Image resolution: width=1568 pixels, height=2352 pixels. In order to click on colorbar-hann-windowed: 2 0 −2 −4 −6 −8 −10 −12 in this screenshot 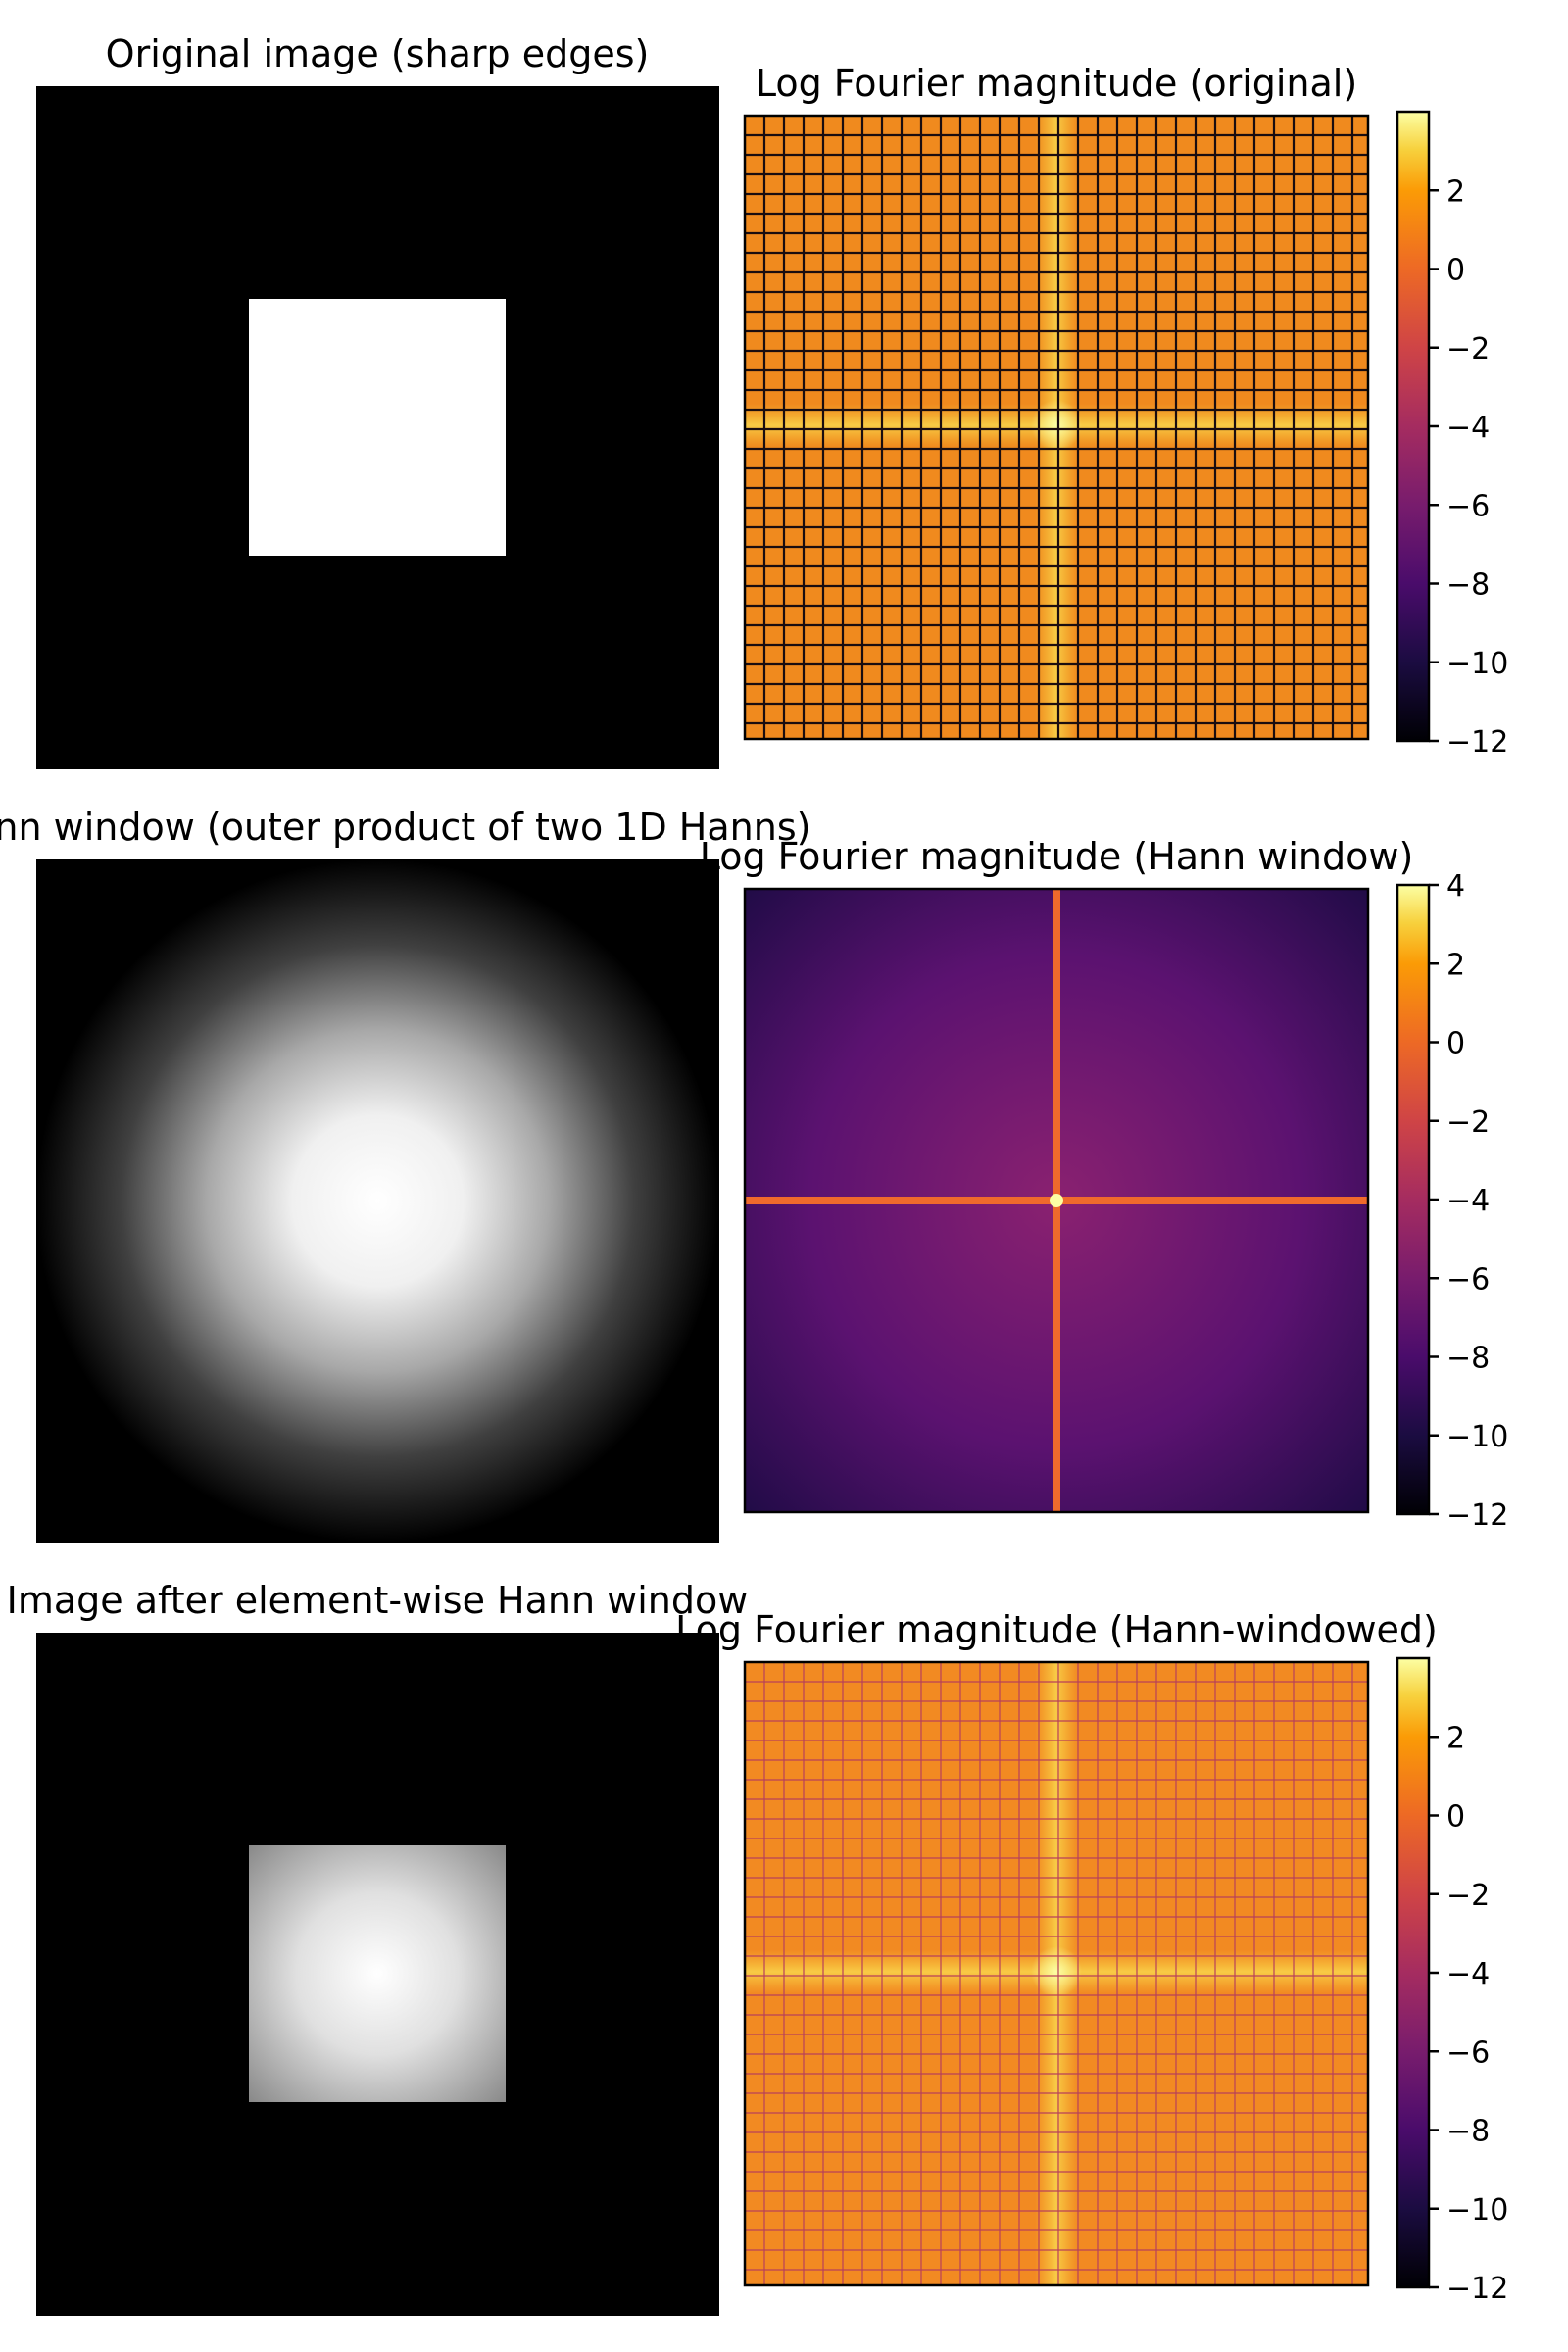, I will do `click(1452, 1981)`.